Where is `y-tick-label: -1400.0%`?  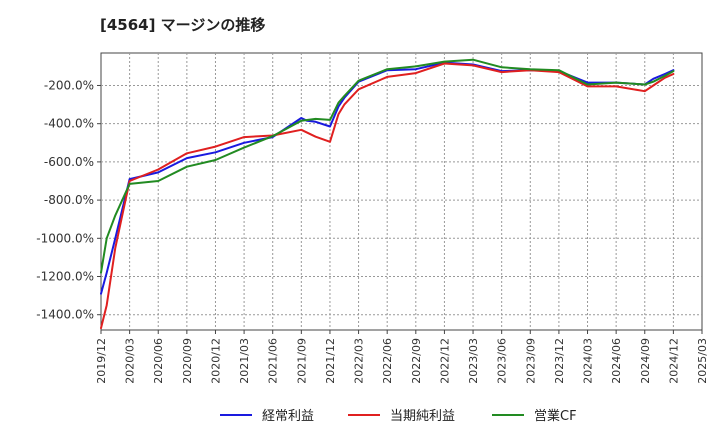 y-tick-label: -1400.0% is located at coordinates (65, 315).